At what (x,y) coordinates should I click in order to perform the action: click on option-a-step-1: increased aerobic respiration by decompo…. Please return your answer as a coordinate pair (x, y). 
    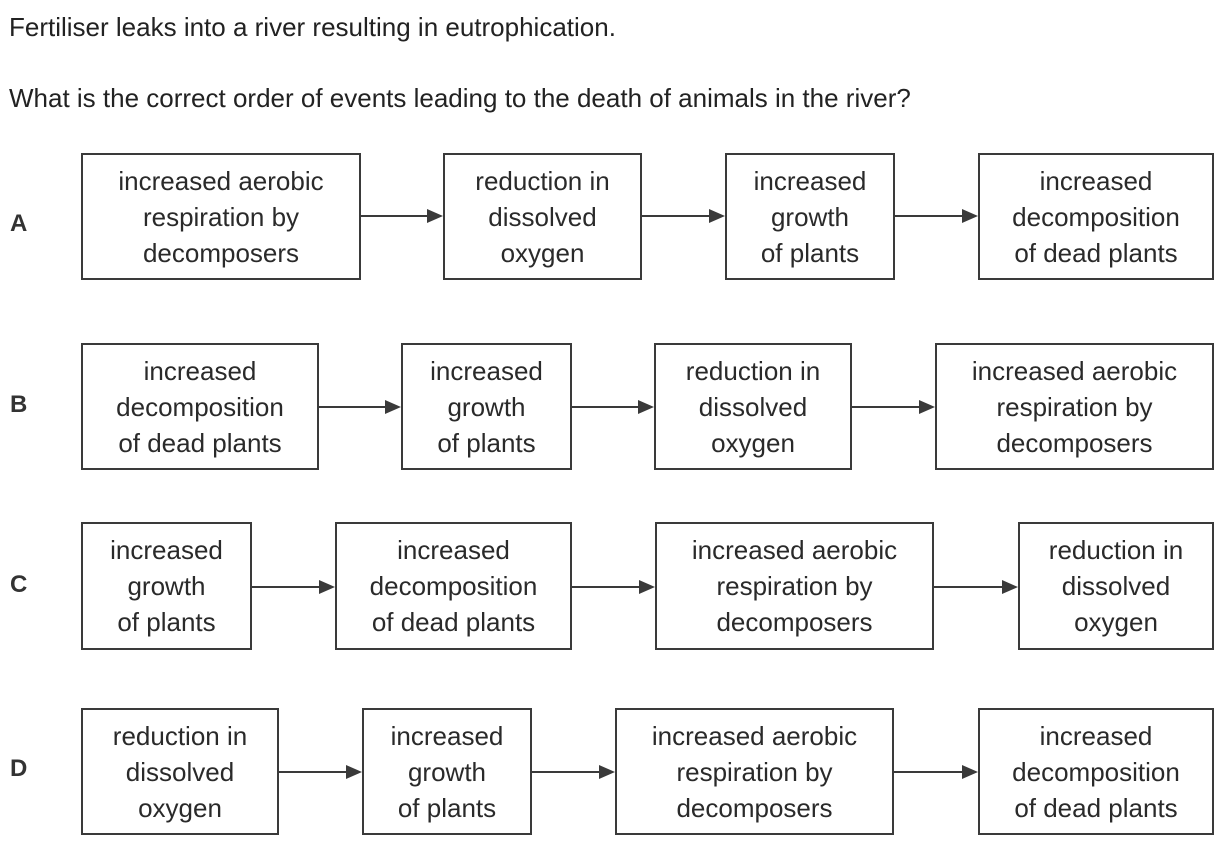
    Looking at the image, I should click on (221, 216).